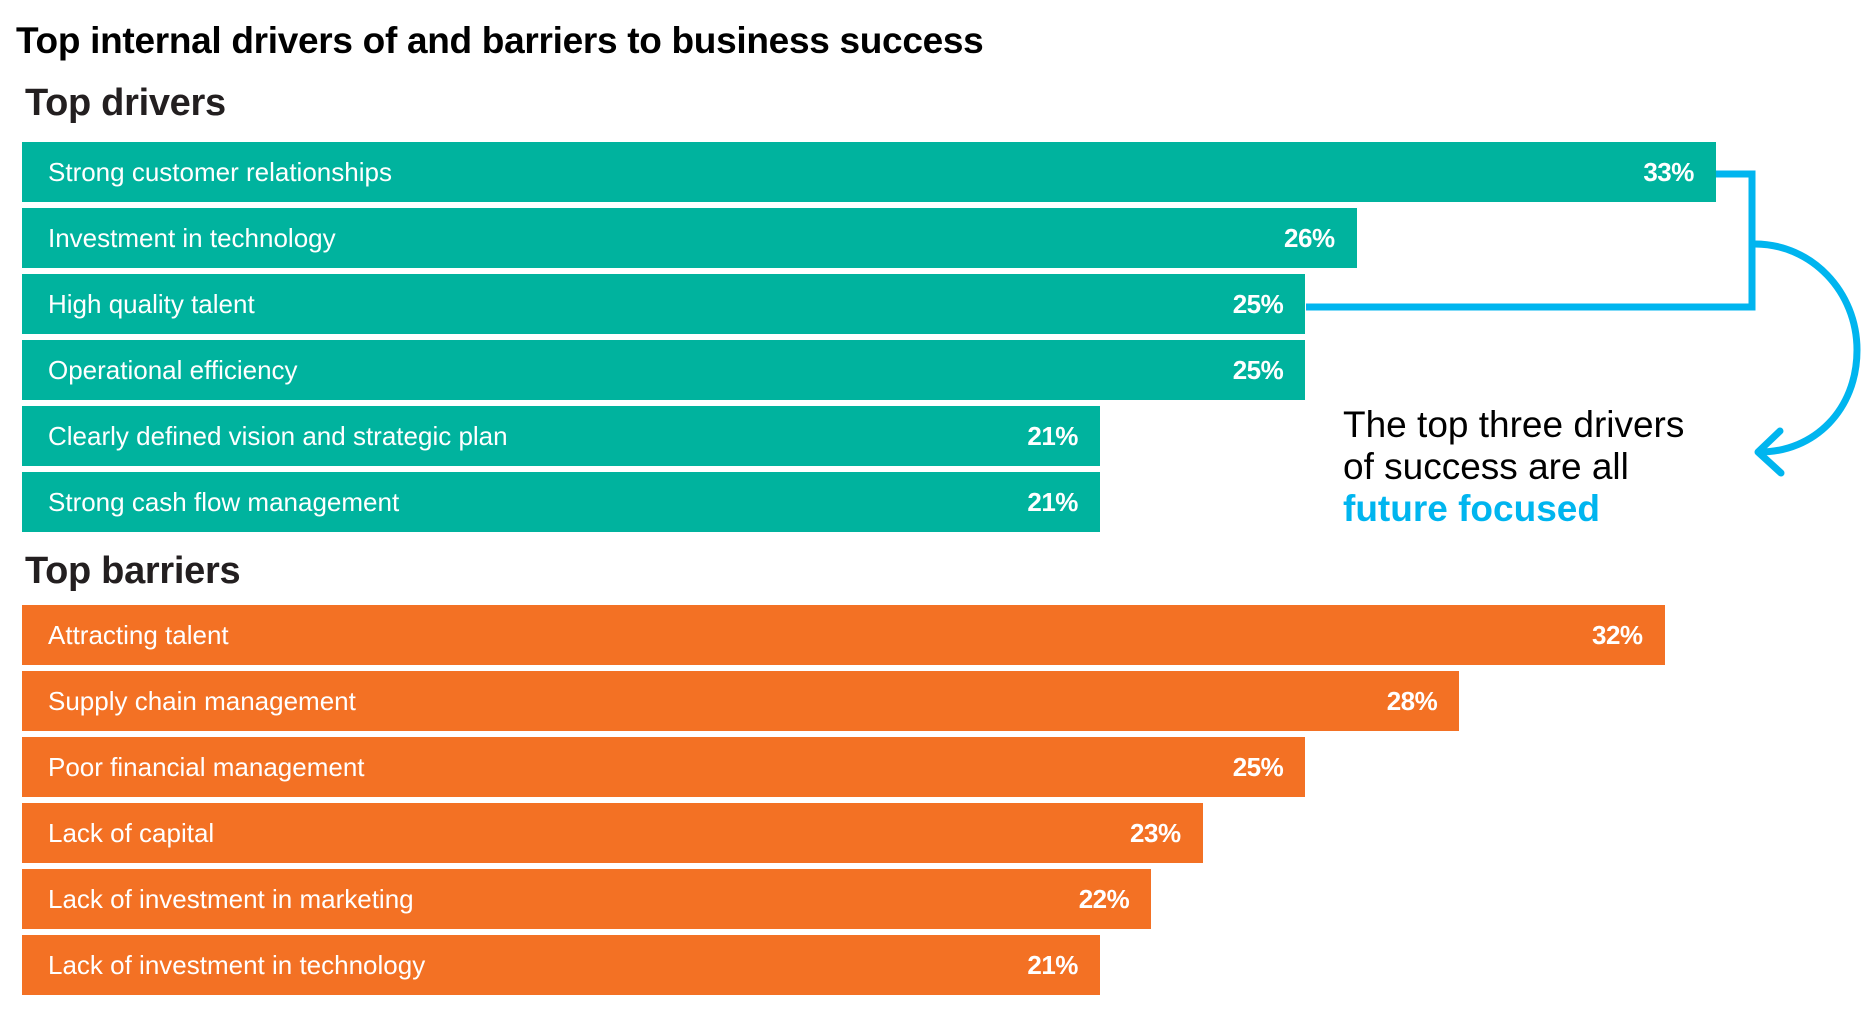 This screenshot has height=1029, width=1866. I want to click on bar-category-label: Lack of investment in technology, so click(237, 965).